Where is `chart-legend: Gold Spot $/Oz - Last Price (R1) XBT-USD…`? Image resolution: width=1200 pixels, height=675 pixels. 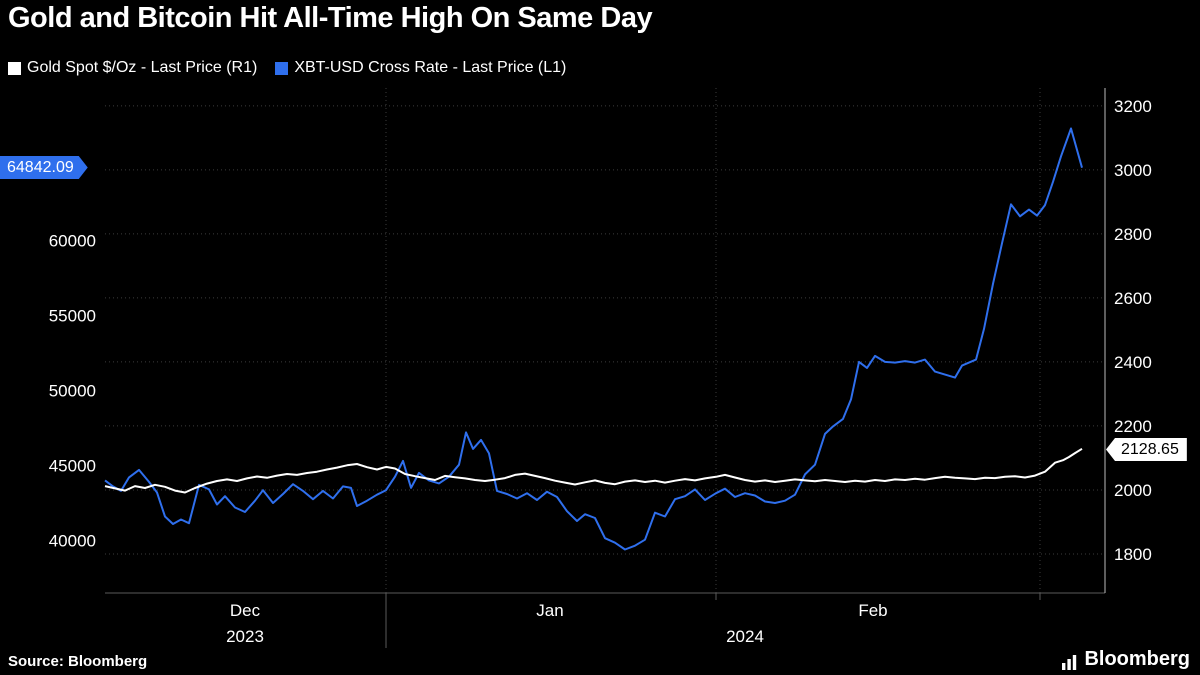
chart-legend: Gold Spot $/Oz - Last Price (R1) XBT-USD… is located at coordinates (287, 68).